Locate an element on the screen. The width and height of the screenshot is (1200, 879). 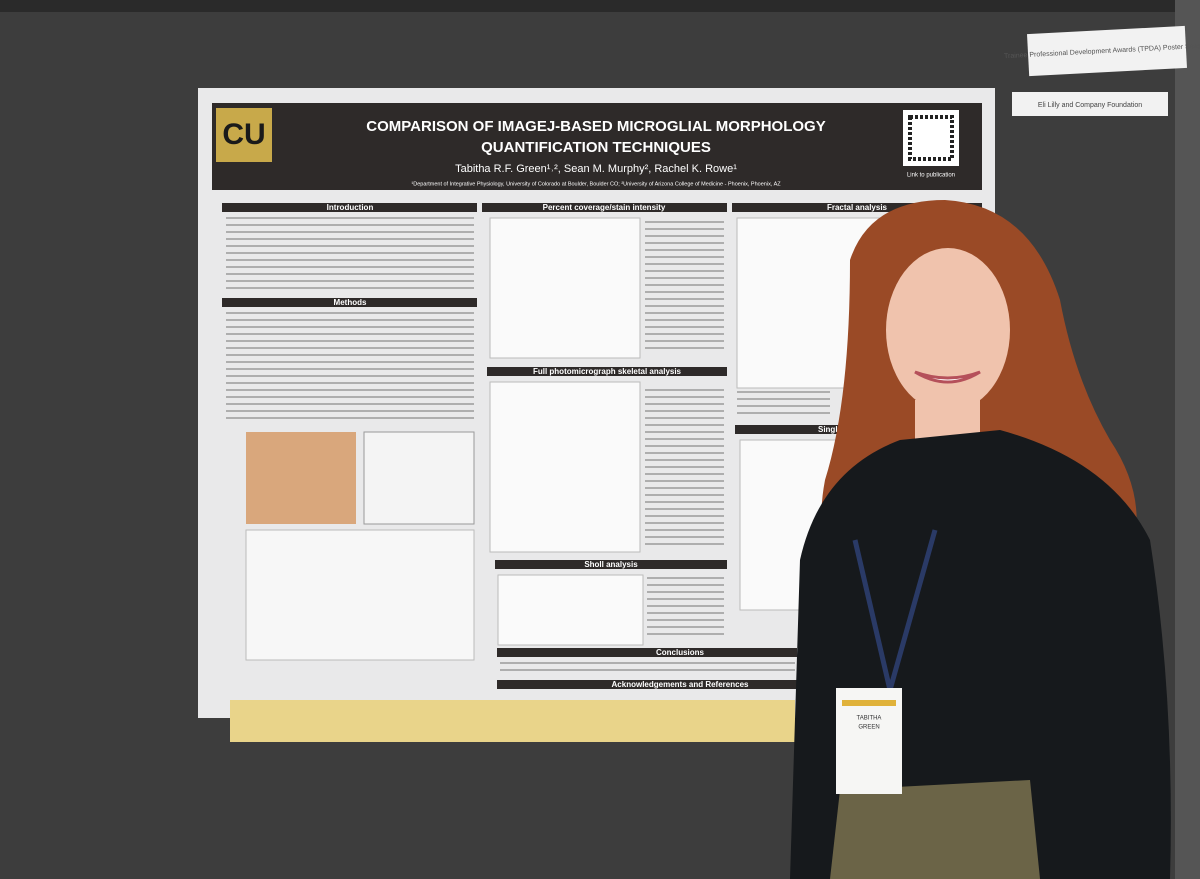
board-frame is located at coordinates (600, 6).